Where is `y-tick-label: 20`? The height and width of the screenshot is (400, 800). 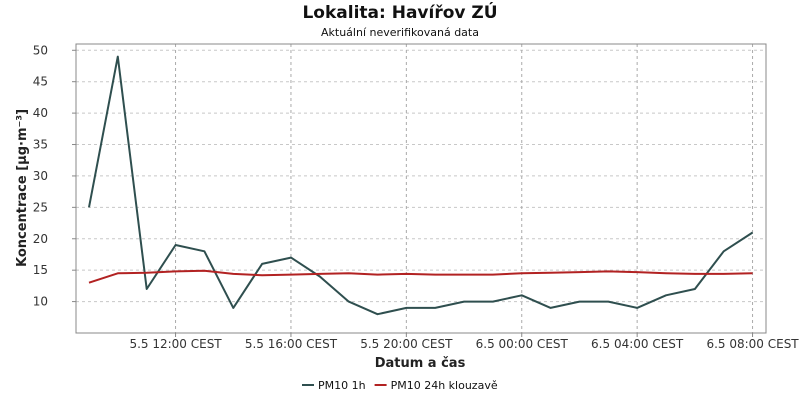
y-tick-label: 20 is located at coordinates (40, 239).